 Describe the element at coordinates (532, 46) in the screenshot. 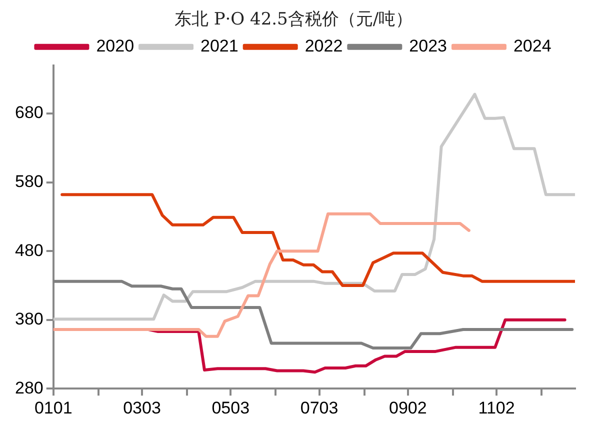

I see `legend-label: 2024` at that location.